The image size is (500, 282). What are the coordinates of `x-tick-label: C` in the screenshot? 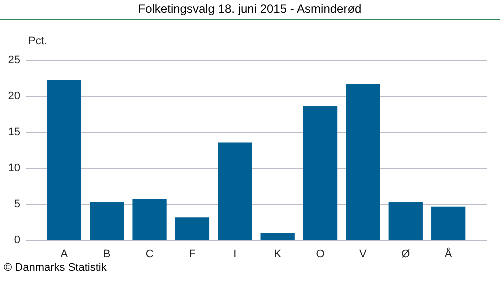 It's located at (150, 254).